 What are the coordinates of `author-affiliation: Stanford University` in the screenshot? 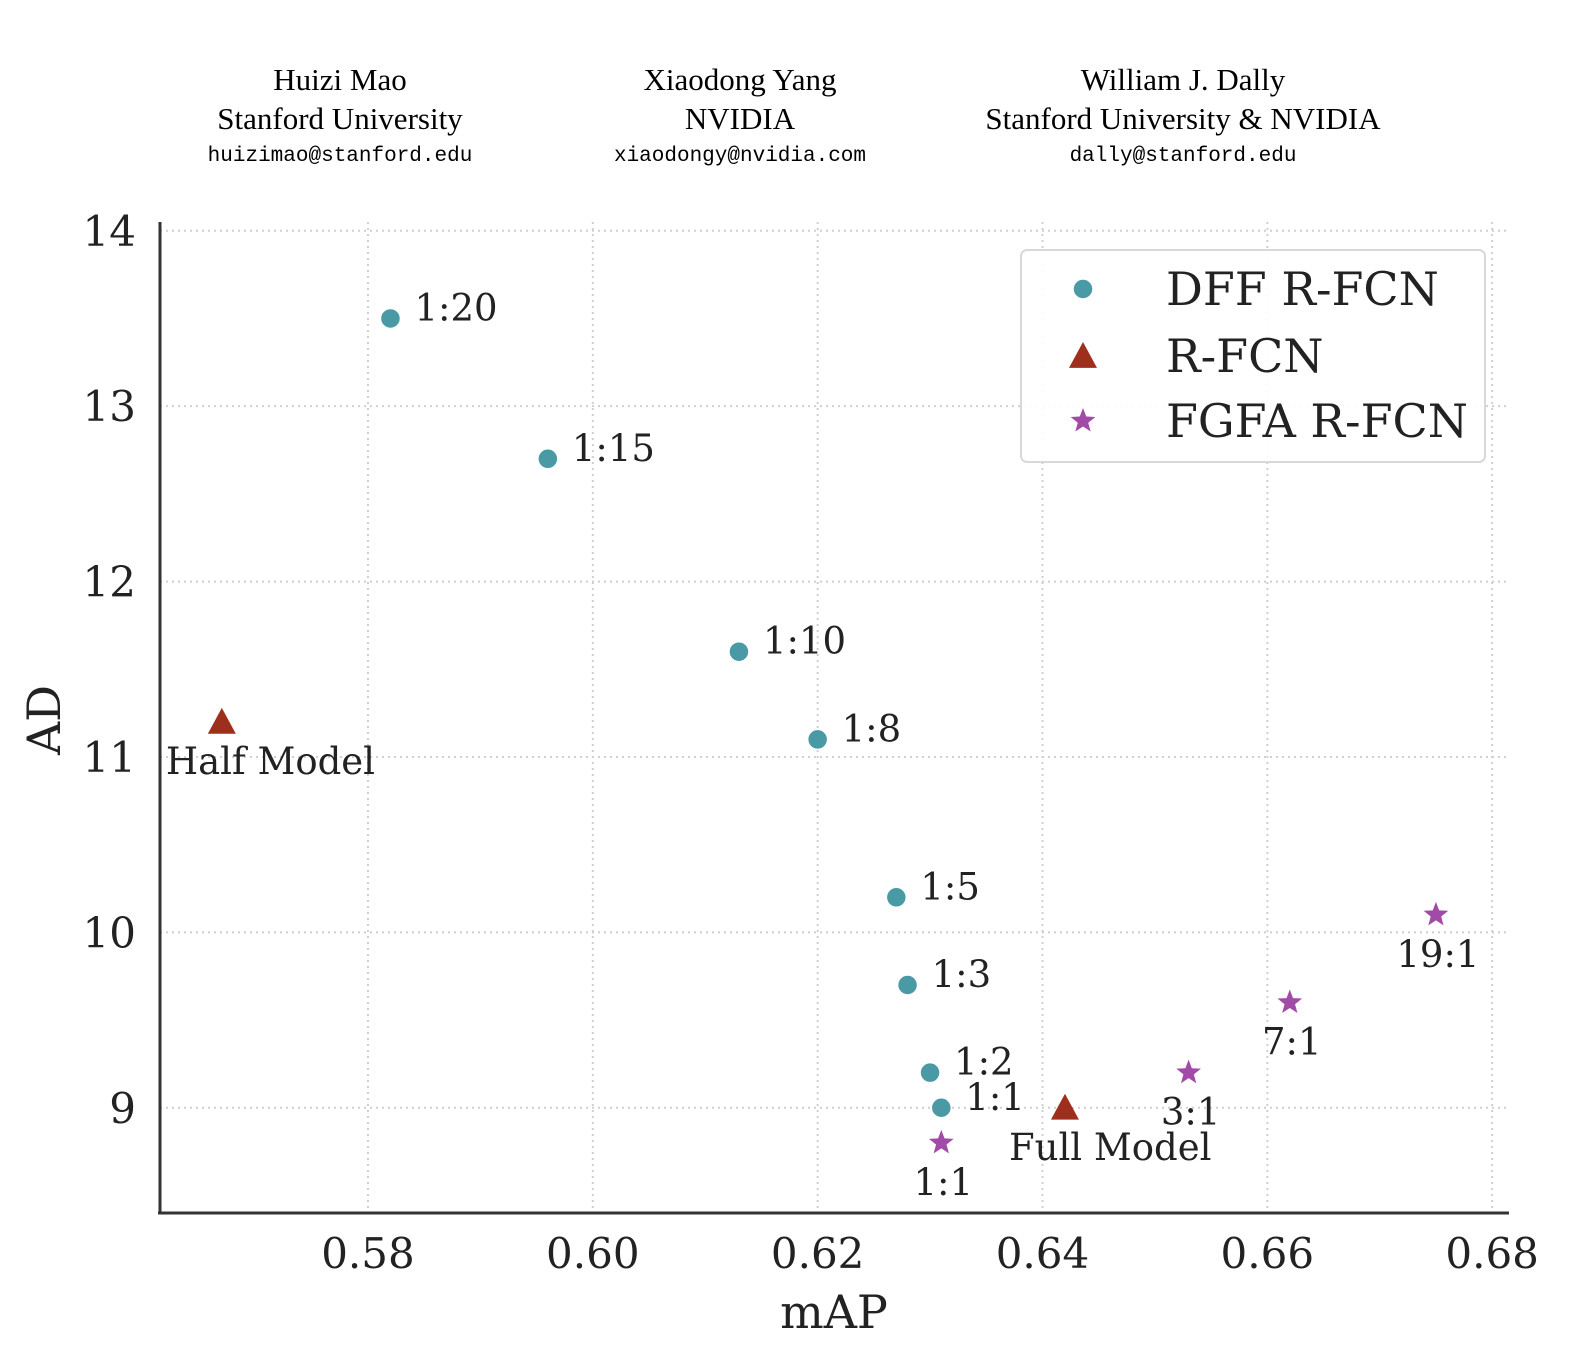 It's located at (340, 118).